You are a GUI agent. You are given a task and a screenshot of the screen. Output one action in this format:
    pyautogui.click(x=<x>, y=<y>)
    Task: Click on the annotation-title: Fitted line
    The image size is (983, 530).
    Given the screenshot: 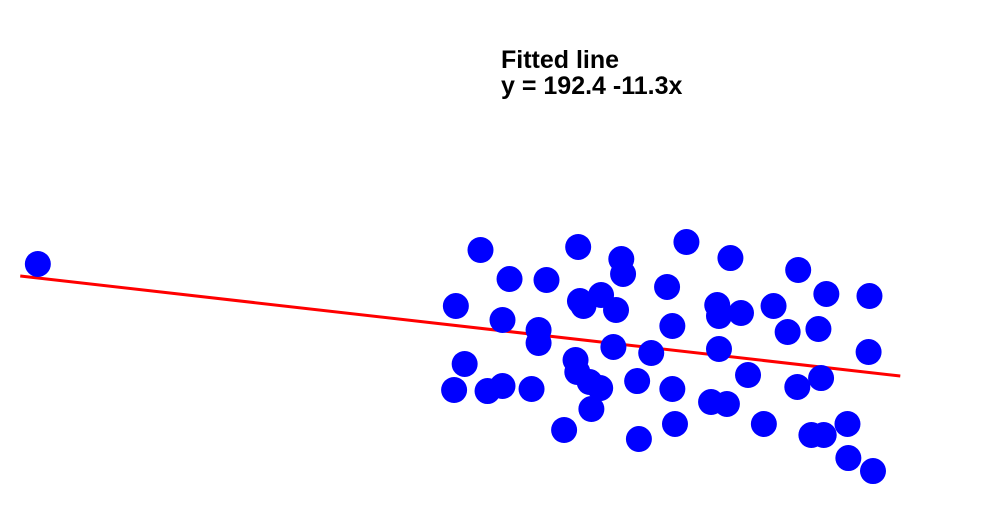 What is the action you would take?
    pyautogui.click(x=560, y=60)
    